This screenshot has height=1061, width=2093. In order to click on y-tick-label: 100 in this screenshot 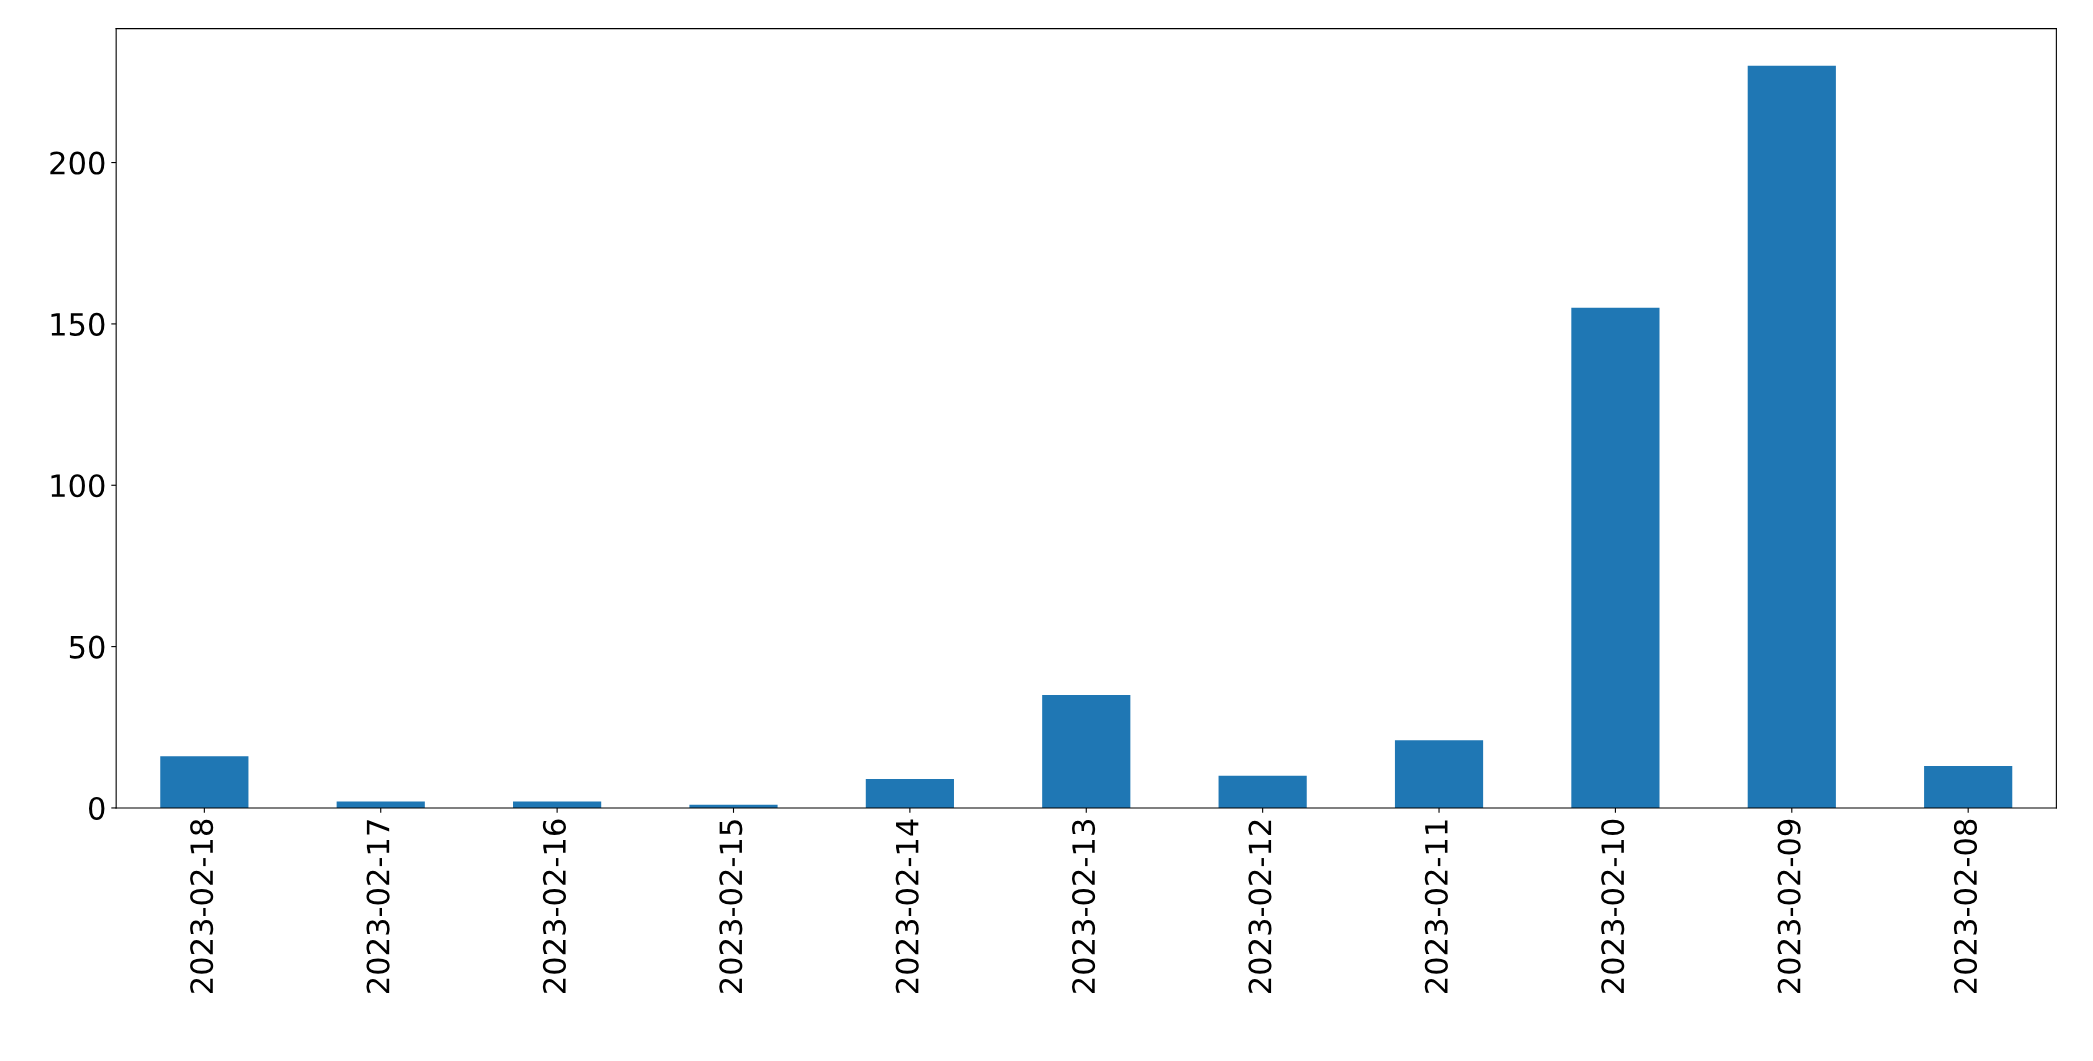, I will do `click(78, 486)`.